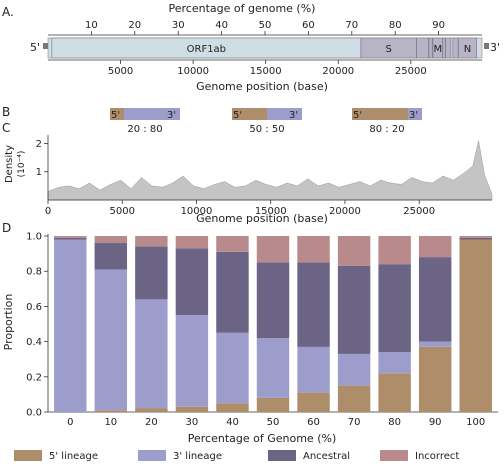  I want to click on panel-d-y-ticks: 0.0 0.2 0.4 0.6 0.8 1.0, so click(37, 325).